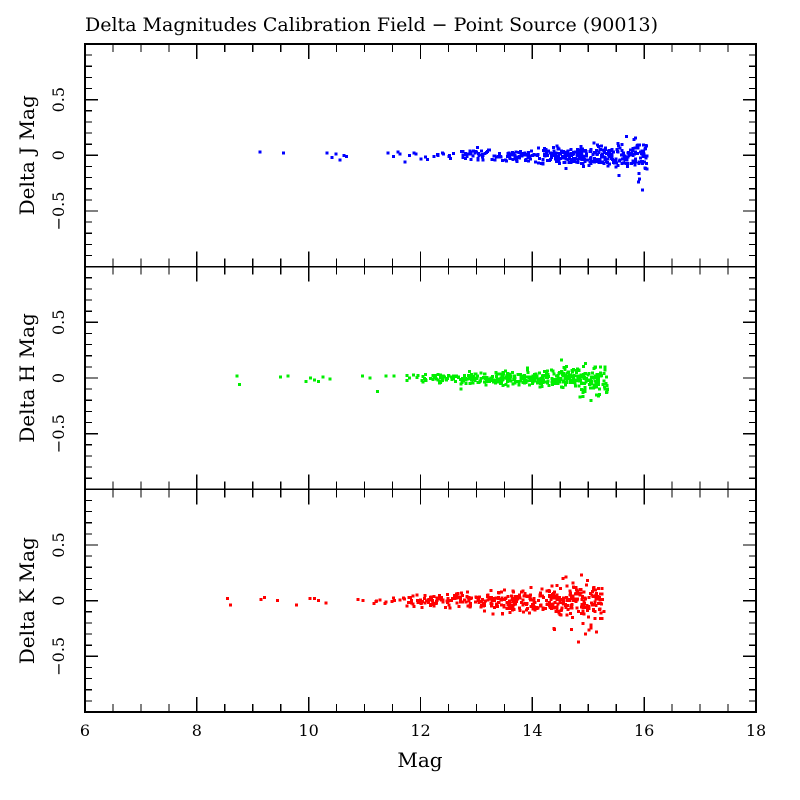 This screenshot has height=800, width=800. Describe the element at coordinates (85, 730) in the screenshot. I see `x-tick-label: 6` at that location.